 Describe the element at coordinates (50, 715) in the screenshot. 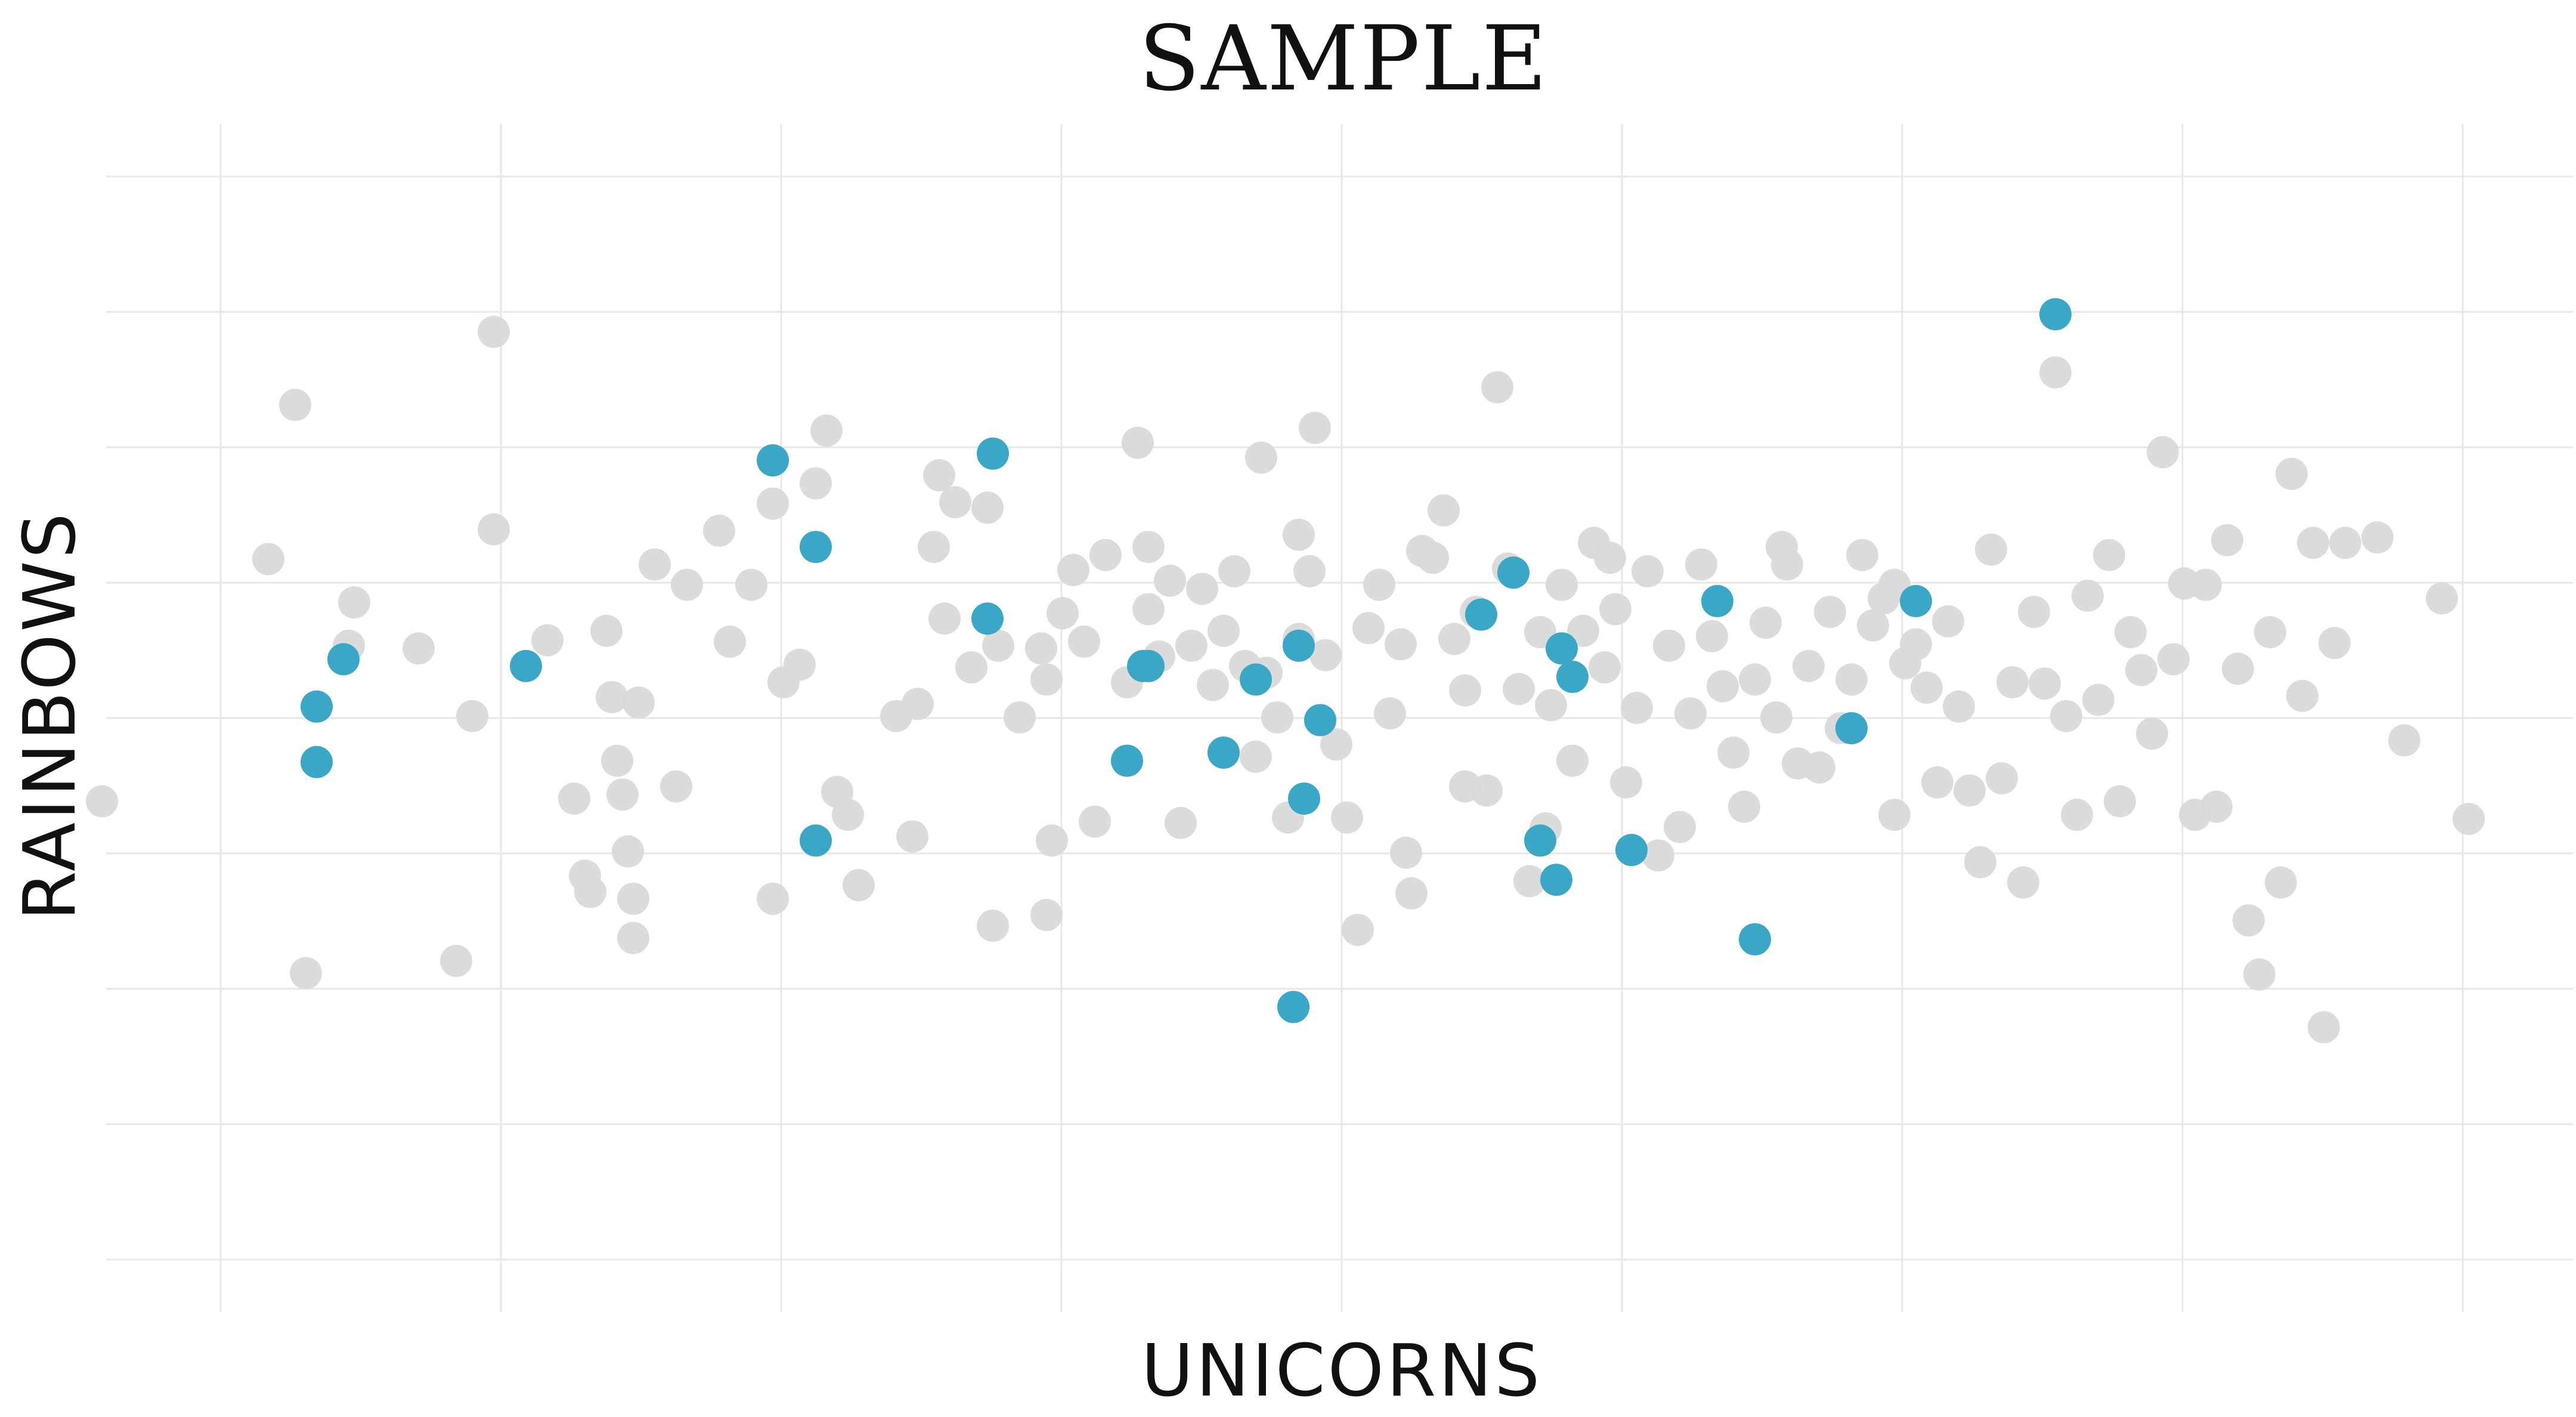

I see `y-axis-label: RAINBOWS` at that location.